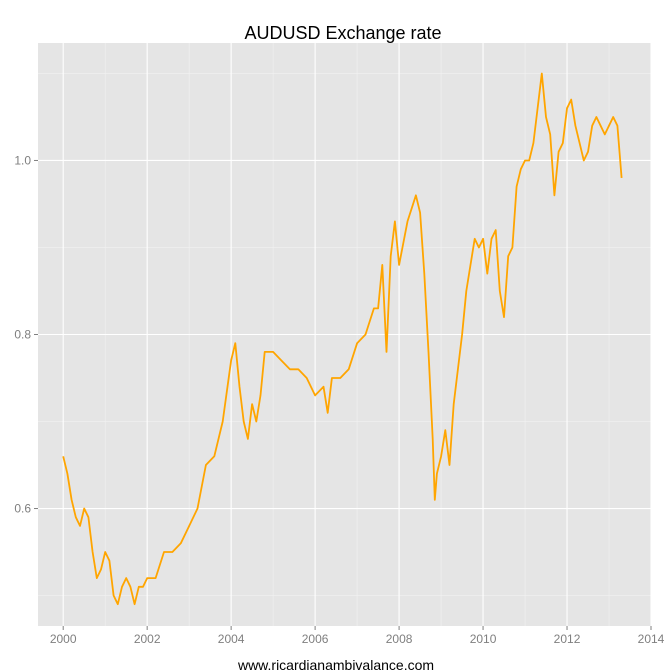 The image size is (672, 672). I want to click on x-tick-label: 2004, so click(231, 639).